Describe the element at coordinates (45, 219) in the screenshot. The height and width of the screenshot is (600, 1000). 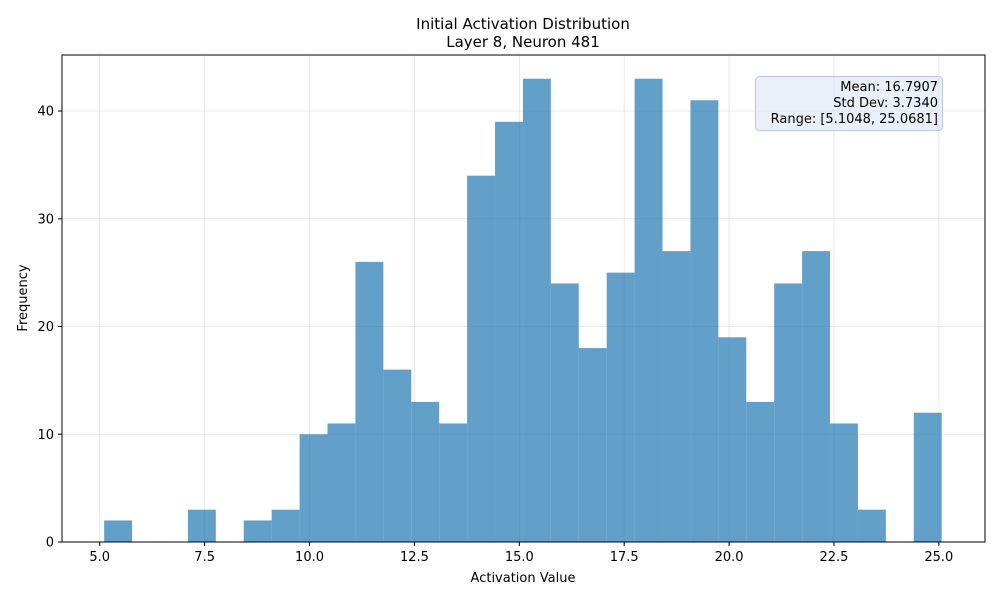
I see `y-tick-label: 30` at that location.